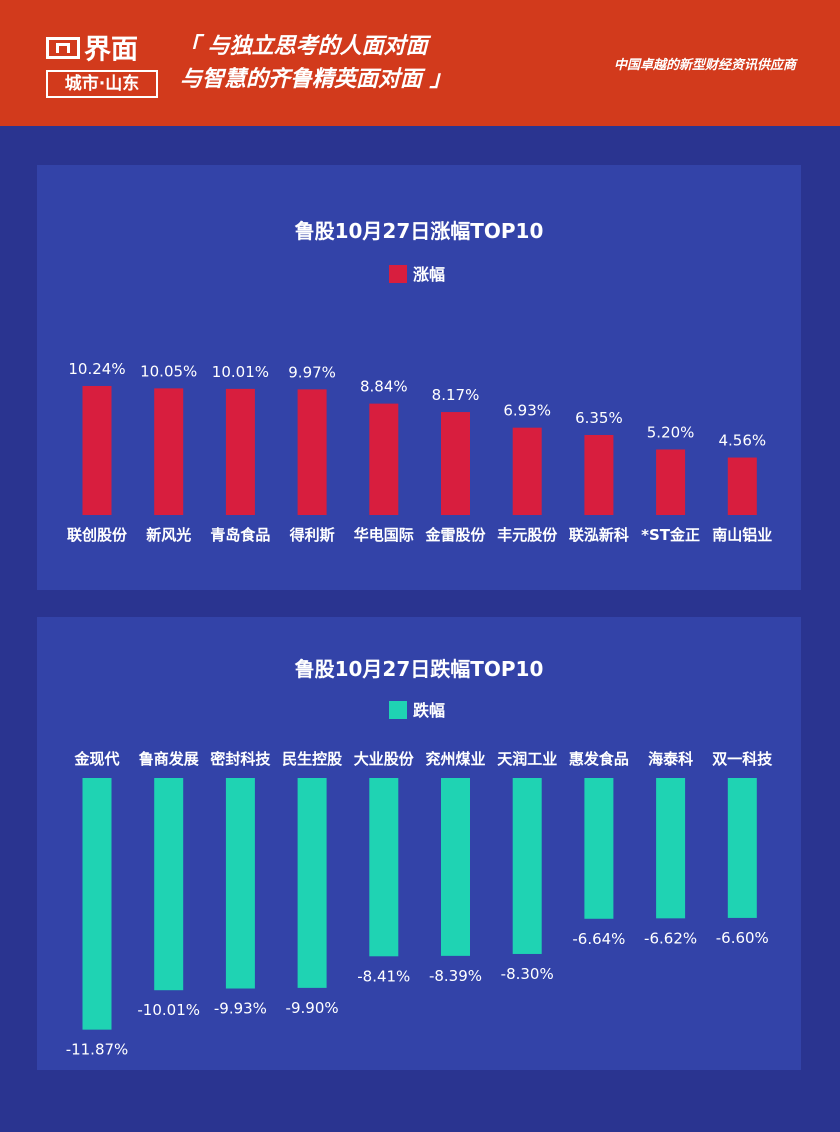  What do you see at coordinates (384, 759) in the screenshot?
I see `losers-category-label: 大业股份` at bounding box center [384, 759].